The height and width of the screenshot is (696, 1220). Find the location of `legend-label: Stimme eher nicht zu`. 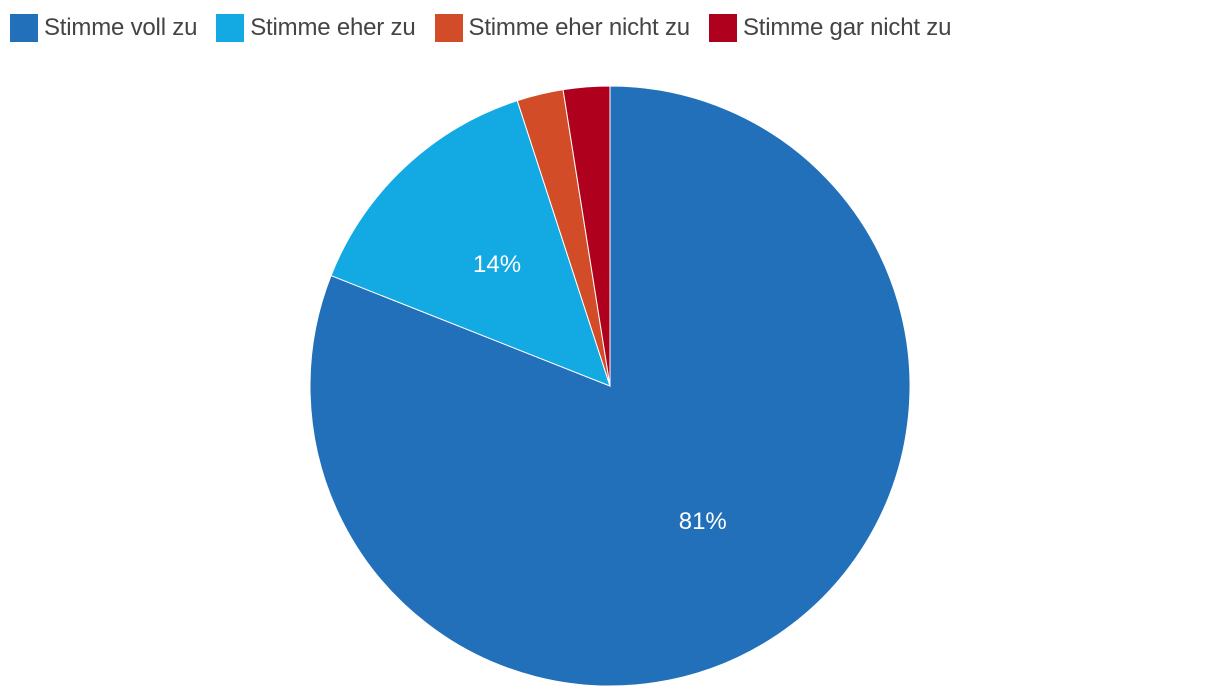

legend-label: Stimme eher nicht zu is located at coordinates (579, 27).